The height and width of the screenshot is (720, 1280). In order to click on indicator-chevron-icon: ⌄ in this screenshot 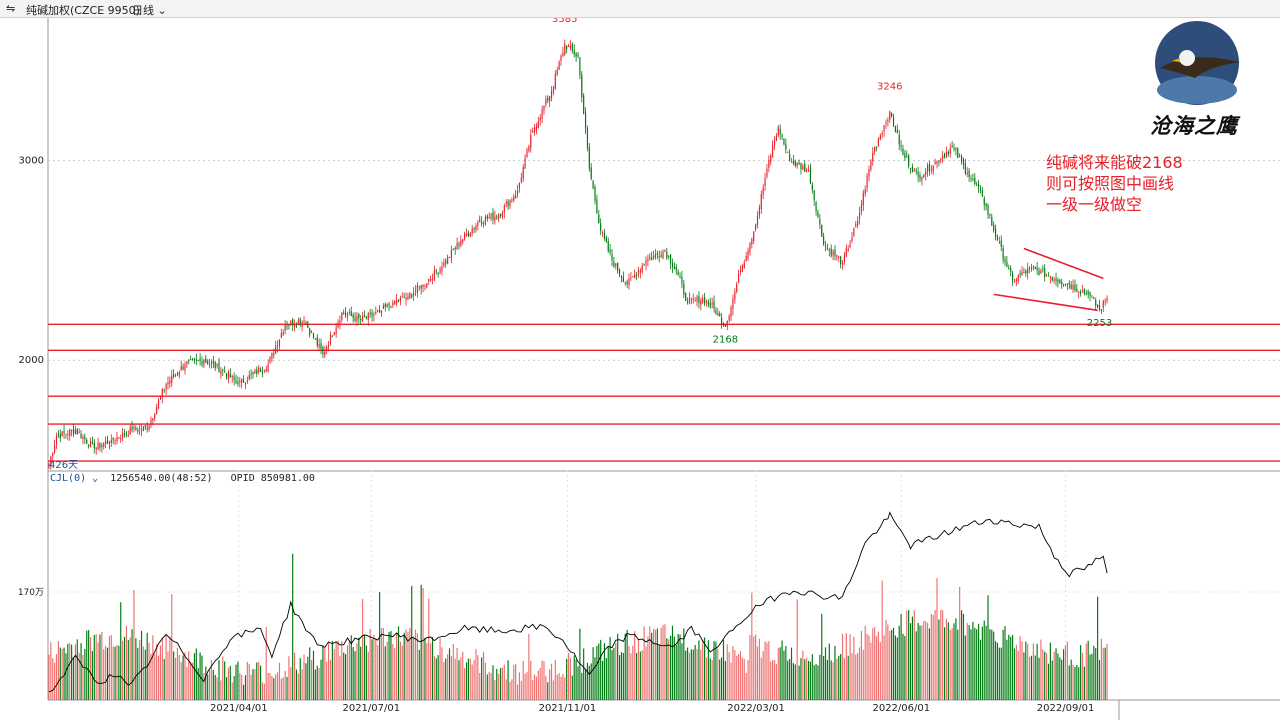, I will do `click(95, 478)`.